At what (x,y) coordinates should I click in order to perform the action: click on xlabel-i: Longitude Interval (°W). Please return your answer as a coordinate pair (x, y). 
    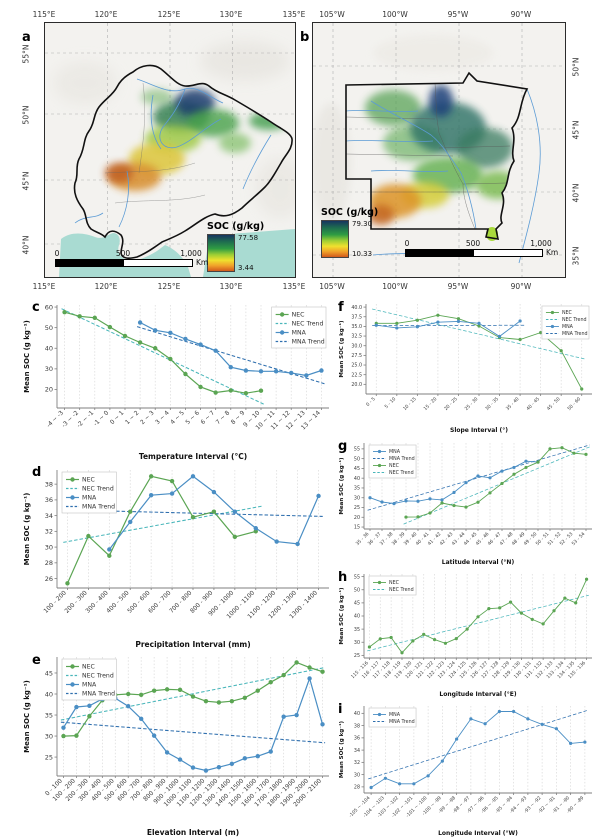
    Looking at the image, I should click on (478, 833).